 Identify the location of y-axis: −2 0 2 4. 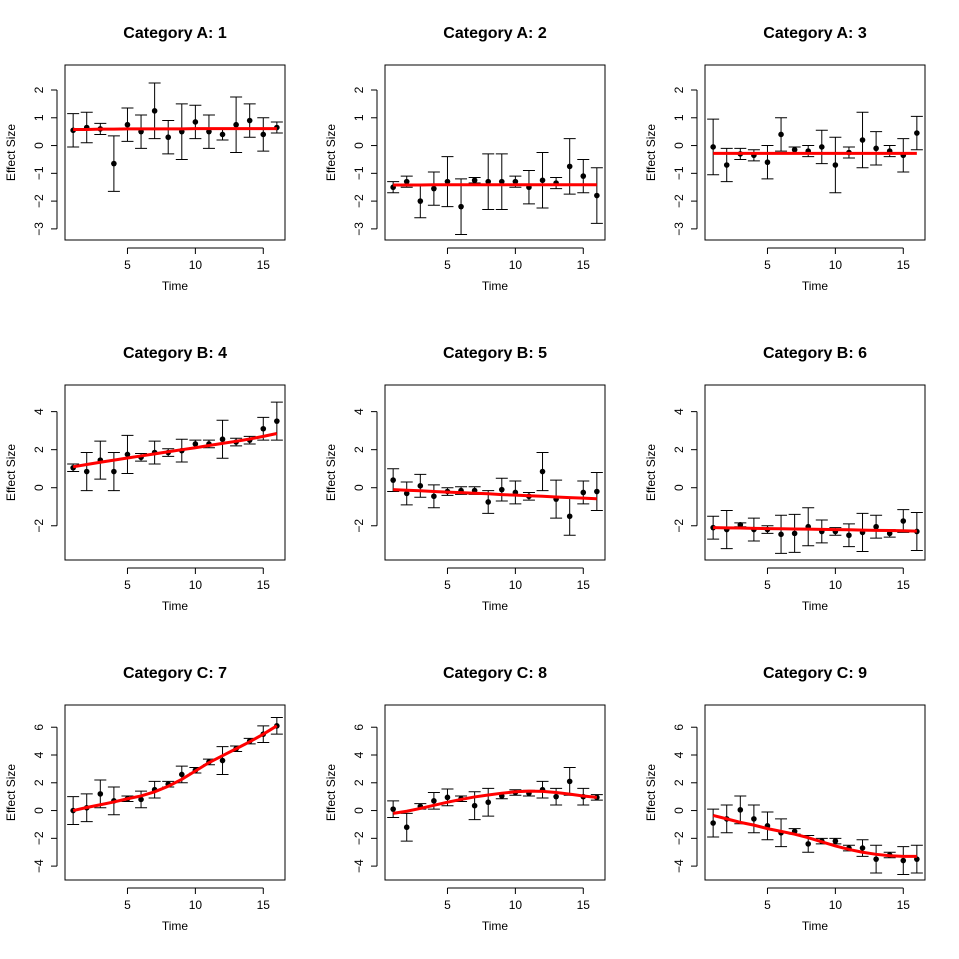
(365, 470).